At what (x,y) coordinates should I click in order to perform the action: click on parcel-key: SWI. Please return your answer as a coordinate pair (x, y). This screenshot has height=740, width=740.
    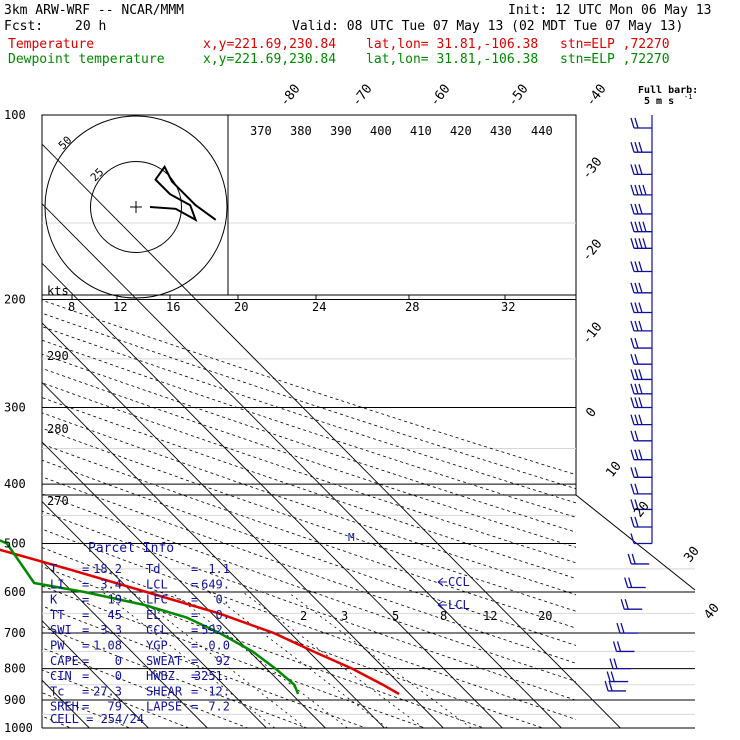
    Looking at the image, I should click on (61, 630).